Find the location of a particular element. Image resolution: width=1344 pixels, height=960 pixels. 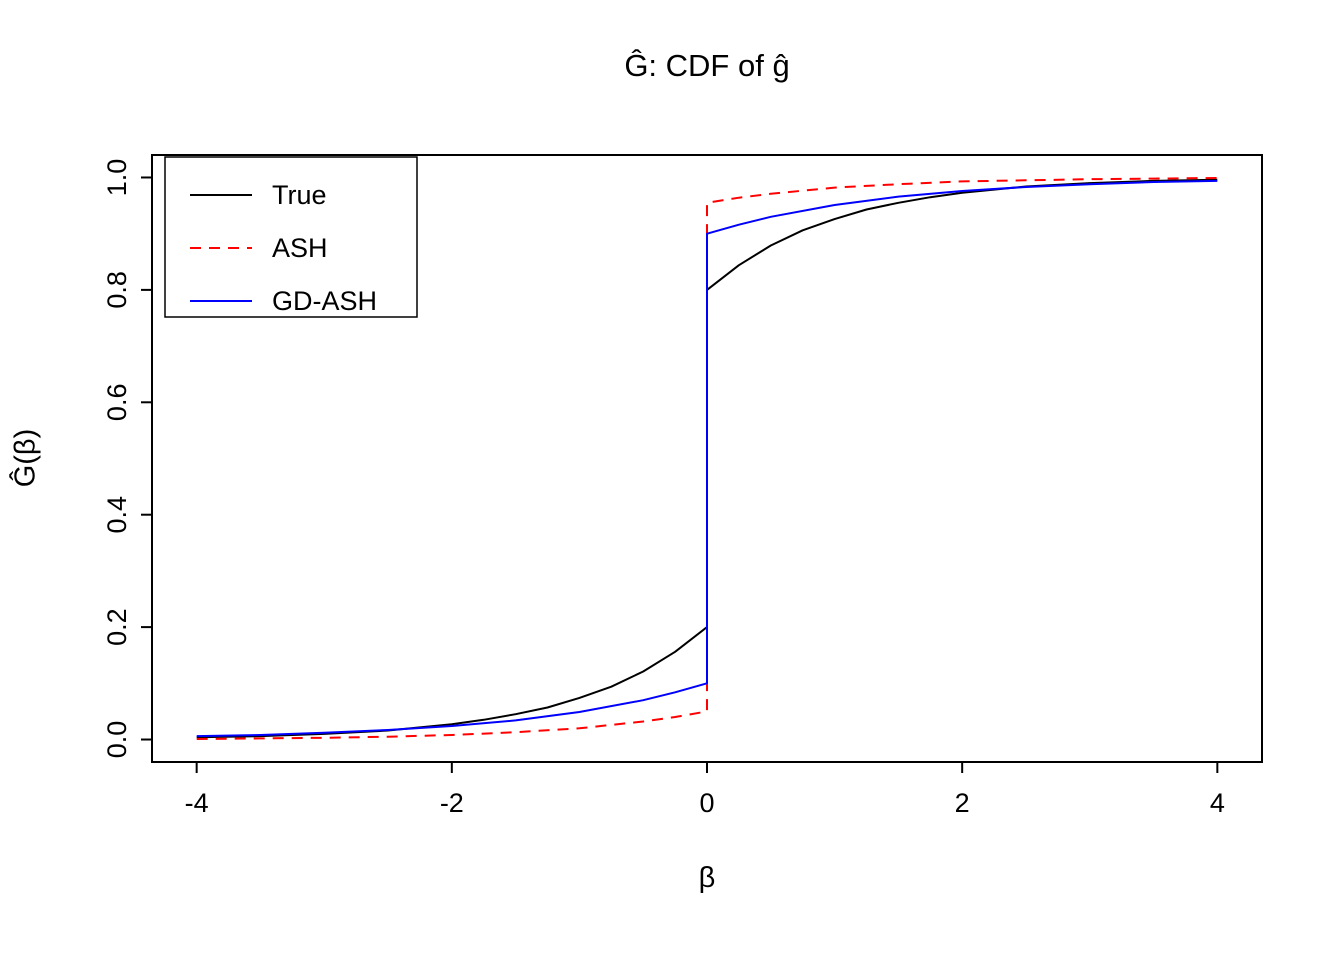

y-tick-label: 0.6 is located at coordinates (117, 403).